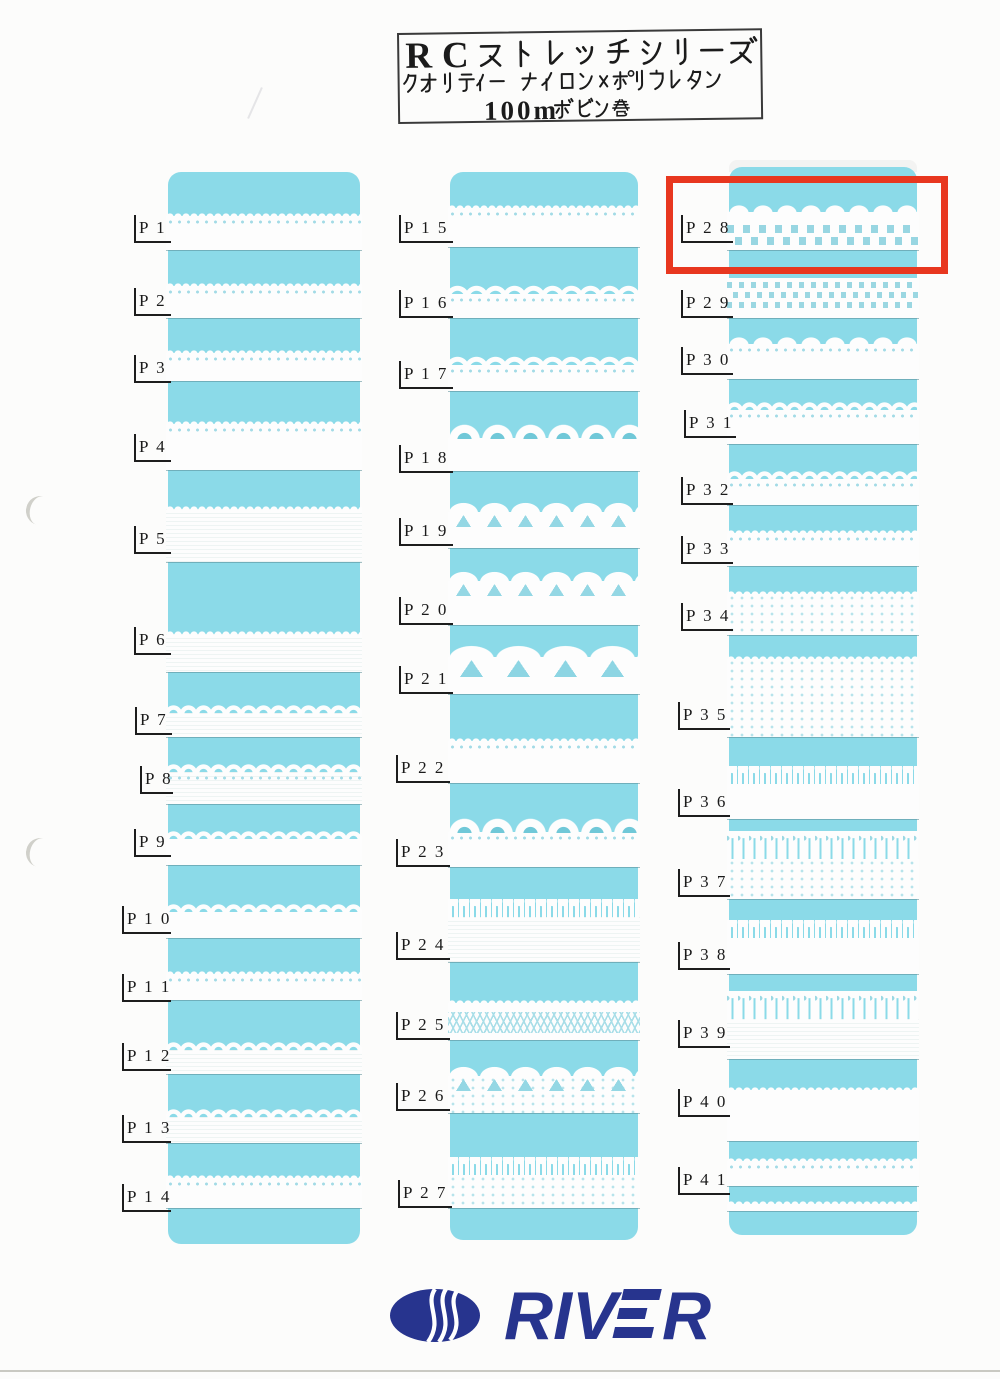 This screenshot has height=1379, width=1000. What do you see at coordinates (521, 108) in the screenshot?
I see `svg-text: 100m` at bounding box center [521, 108].